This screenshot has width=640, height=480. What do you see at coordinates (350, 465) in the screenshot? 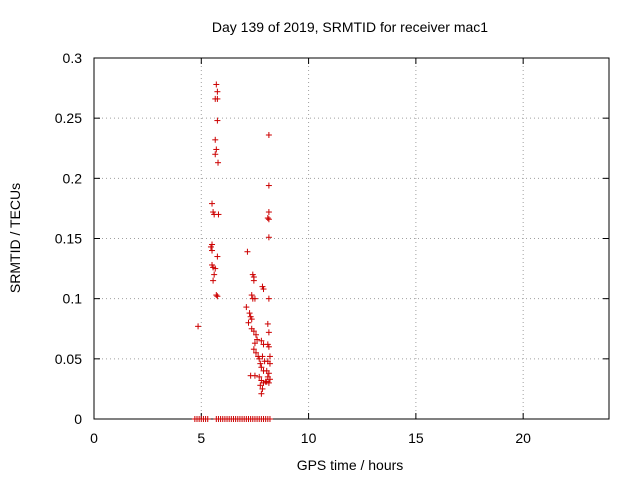
I see `x-axis-label: GPS time / hours` at bounding box center [350, 465].